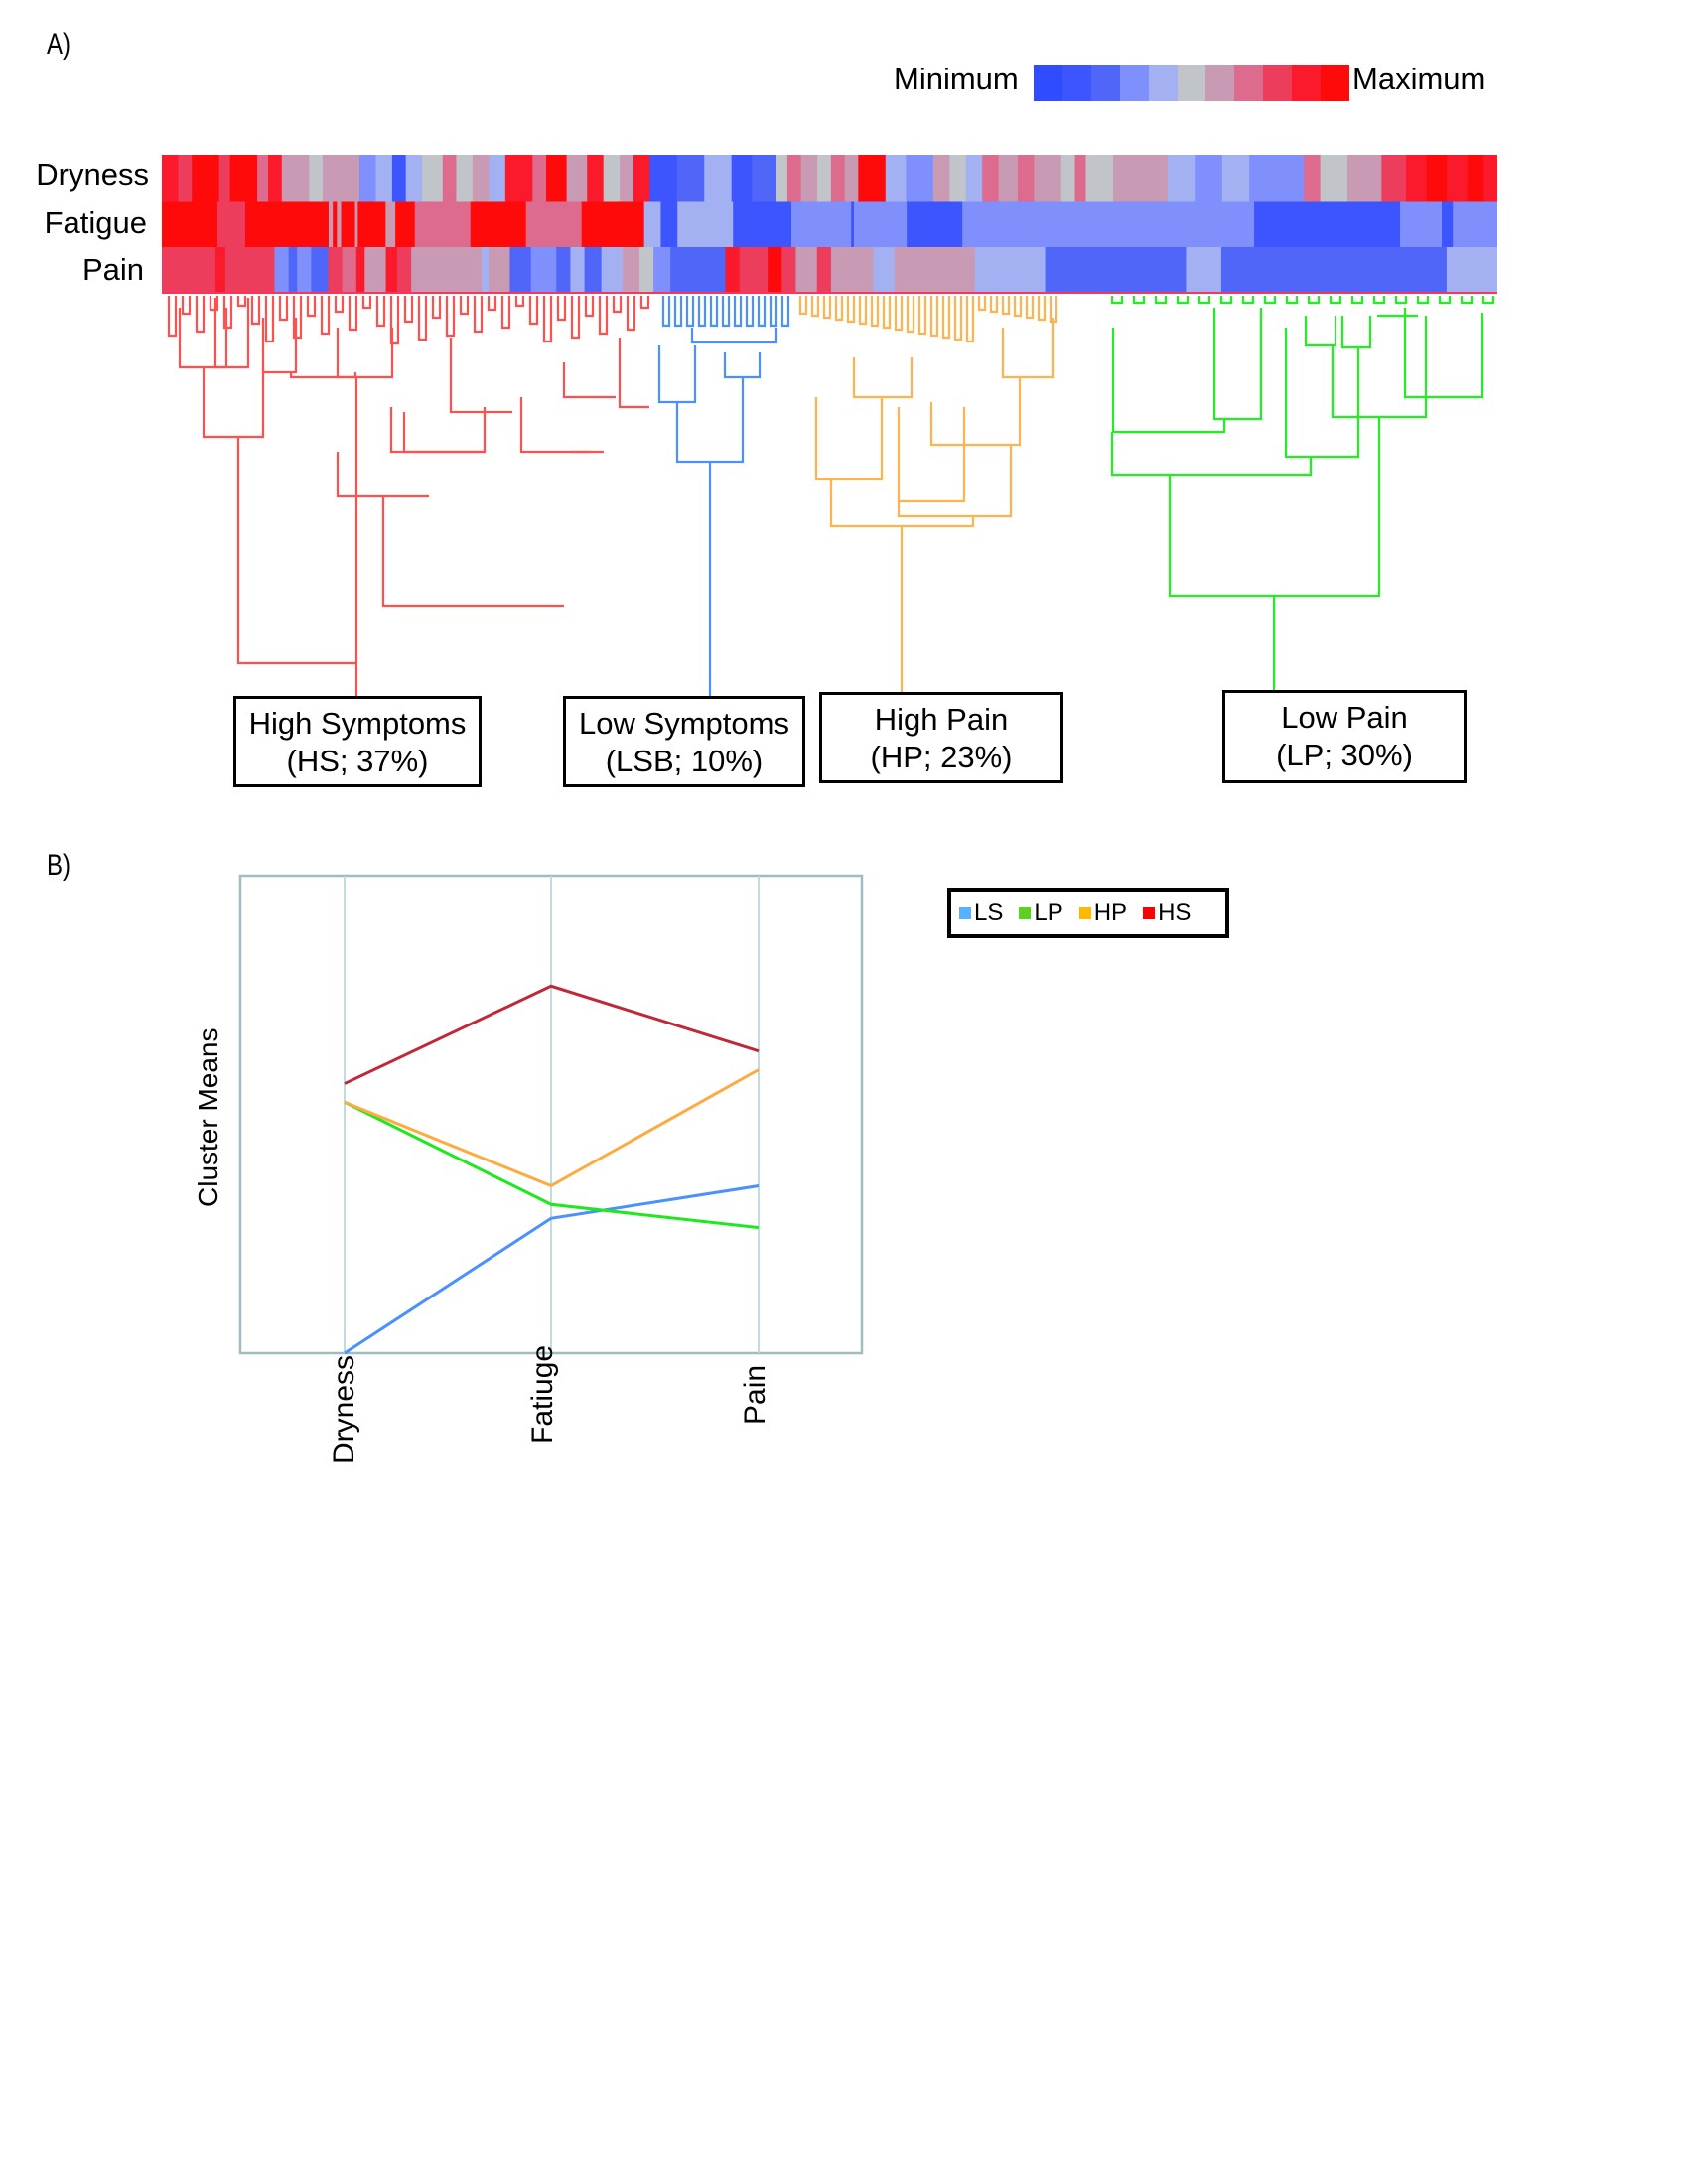 The height and width of the screenshot is (2184, 1688). I want to click on cluster-hs-name: High Symptoms, so click(357, 723).